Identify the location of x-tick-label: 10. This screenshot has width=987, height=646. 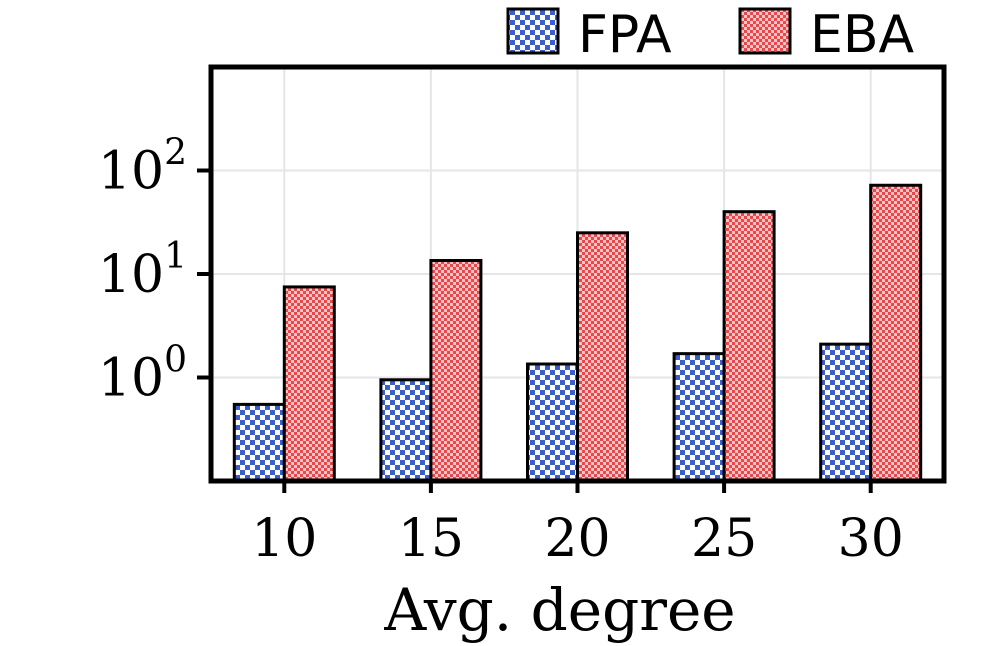
(284, 539).